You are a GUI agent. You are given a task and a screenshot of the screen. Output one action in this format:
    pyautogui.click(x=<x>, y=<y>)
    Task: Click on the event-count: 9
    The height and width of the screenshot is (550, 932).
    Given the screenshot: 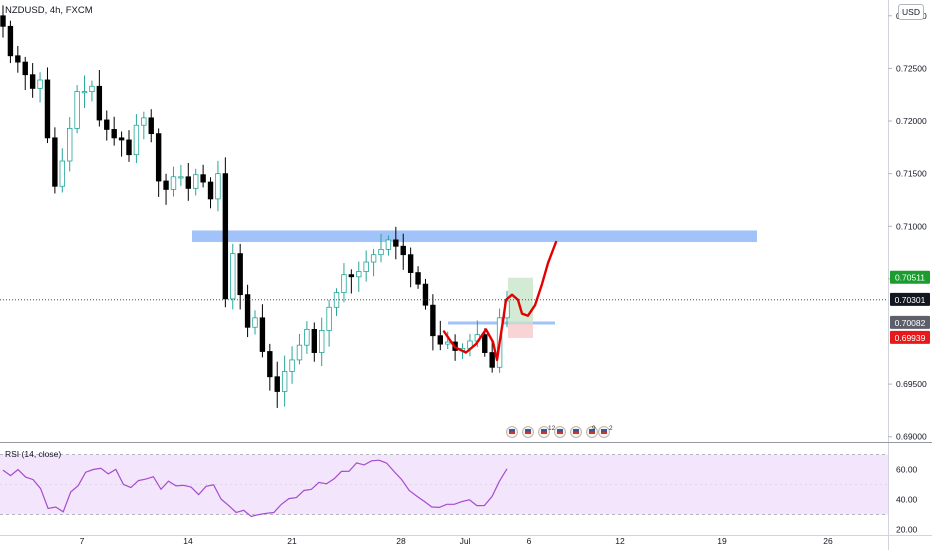 What is the action you would take?
    pyautogui.click(x=594, y=428)
    